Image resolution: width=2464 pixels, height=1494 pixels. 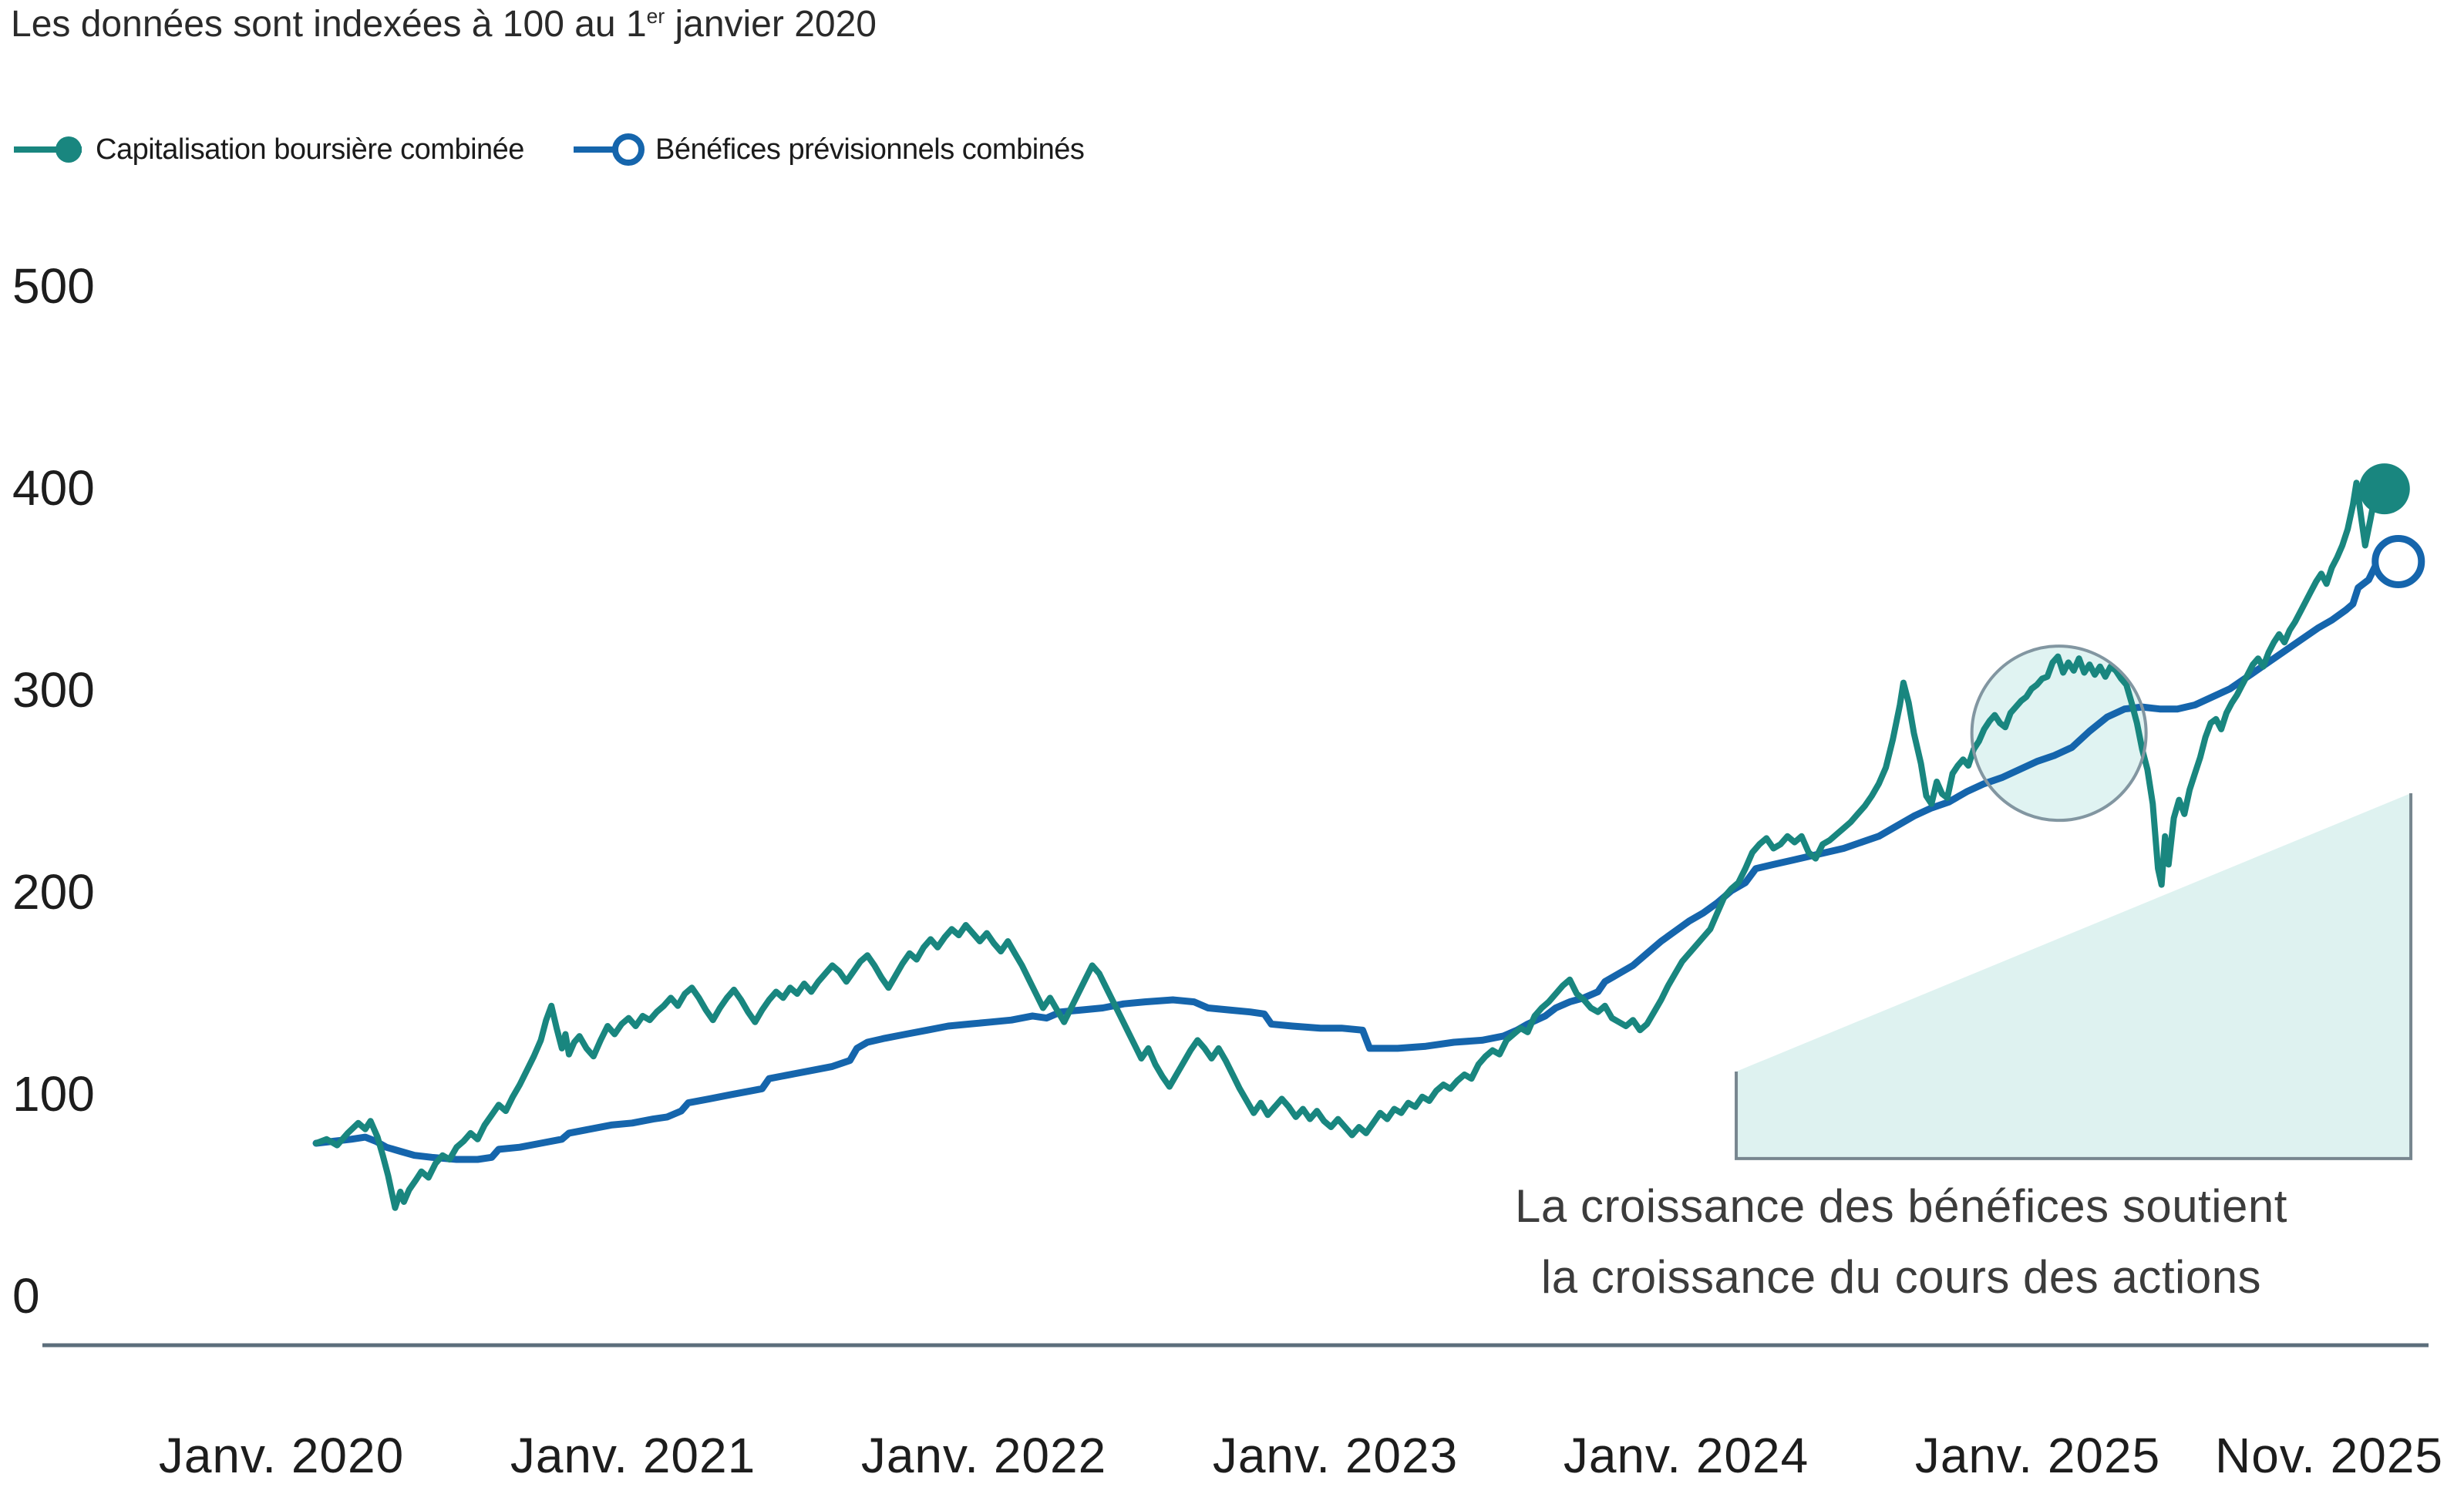 I want to click on x-tick-label: Janv. 2025, so click(x=2037, y=1455).